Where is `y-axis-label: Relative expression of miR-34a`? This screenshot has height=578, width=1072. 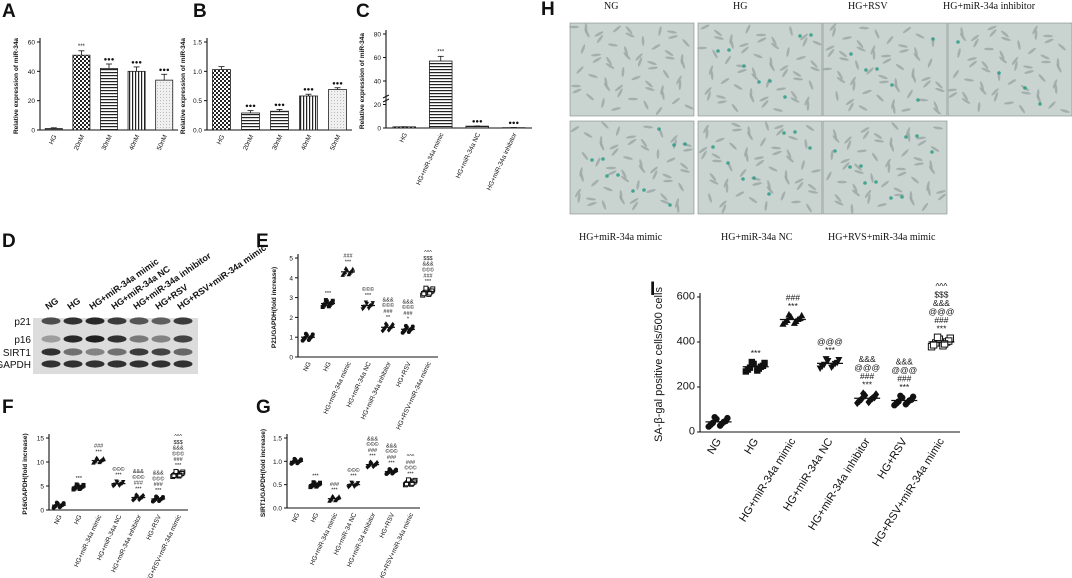
y-axis-label: Relative expression of miR-34a is located at coordinates (183, 86).